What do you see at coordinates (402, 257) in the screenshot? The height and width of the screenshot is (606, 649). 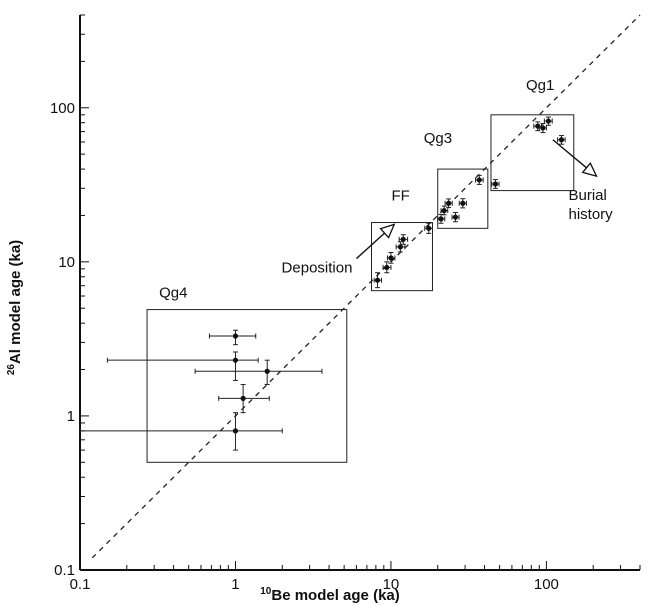 I see `group-box-ff` at bounding box center [402, 257].